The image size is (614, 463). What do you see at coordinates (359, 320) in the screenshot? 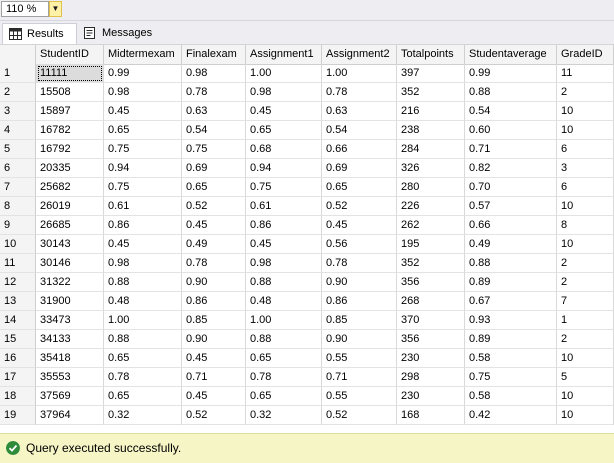
I see `table-cell: 0.85` at bounding box center [359, 320].